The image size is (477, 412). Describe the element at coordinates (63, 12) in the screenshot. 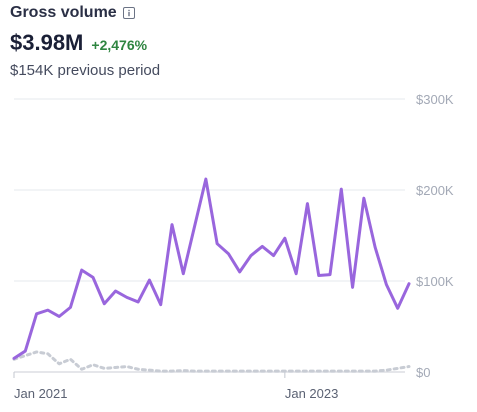

I see `chart-title: Gross volume` at that location.